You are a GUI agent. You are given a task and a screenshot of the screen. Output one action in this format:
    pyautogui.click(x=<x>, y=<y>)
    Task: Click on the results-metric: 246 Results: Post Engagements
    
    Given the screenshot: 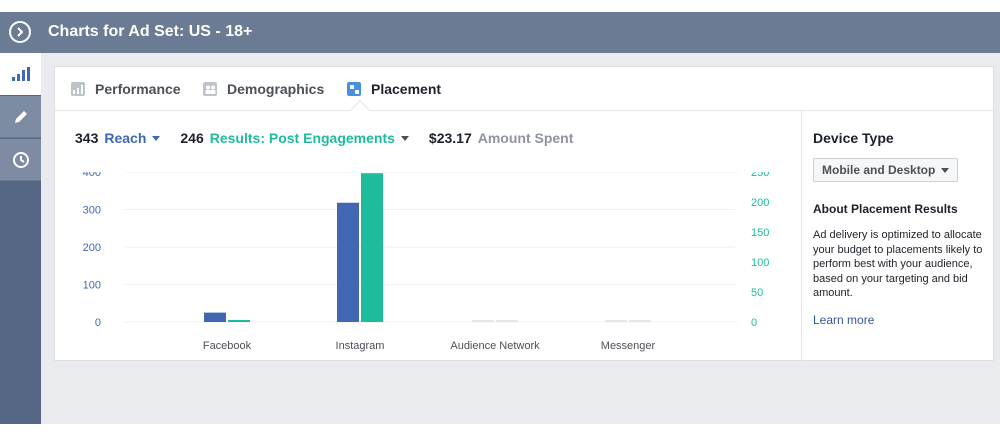 What is the action you would take?
    pyautogui.click(x=294, y=138)
    